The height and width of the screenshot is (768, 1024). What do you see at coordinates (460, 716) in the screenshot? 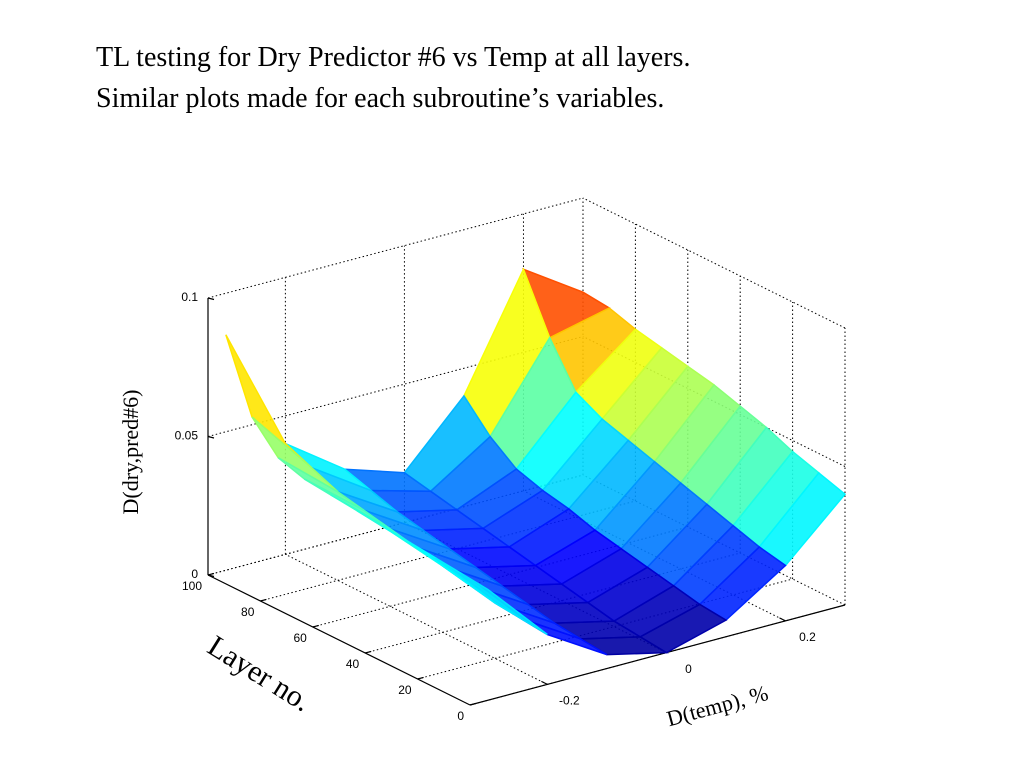
I see `y-tick-label: 0` at bounding box center [460, 716].